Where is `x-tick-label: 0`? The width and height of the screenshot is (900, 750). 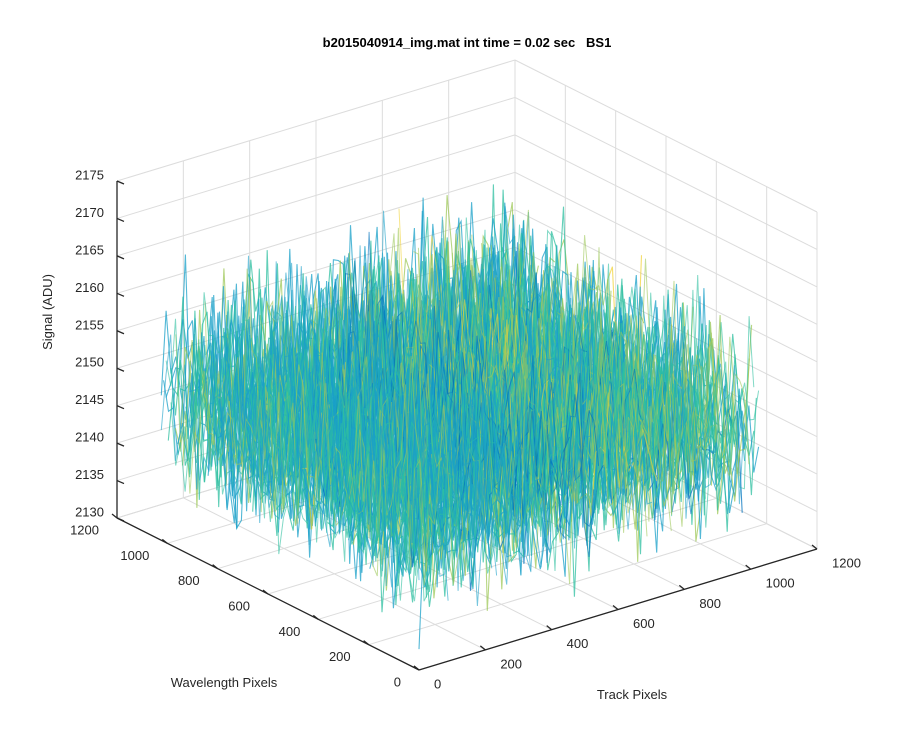
x-tick-label: 0 is located at coordinates (437, 684).